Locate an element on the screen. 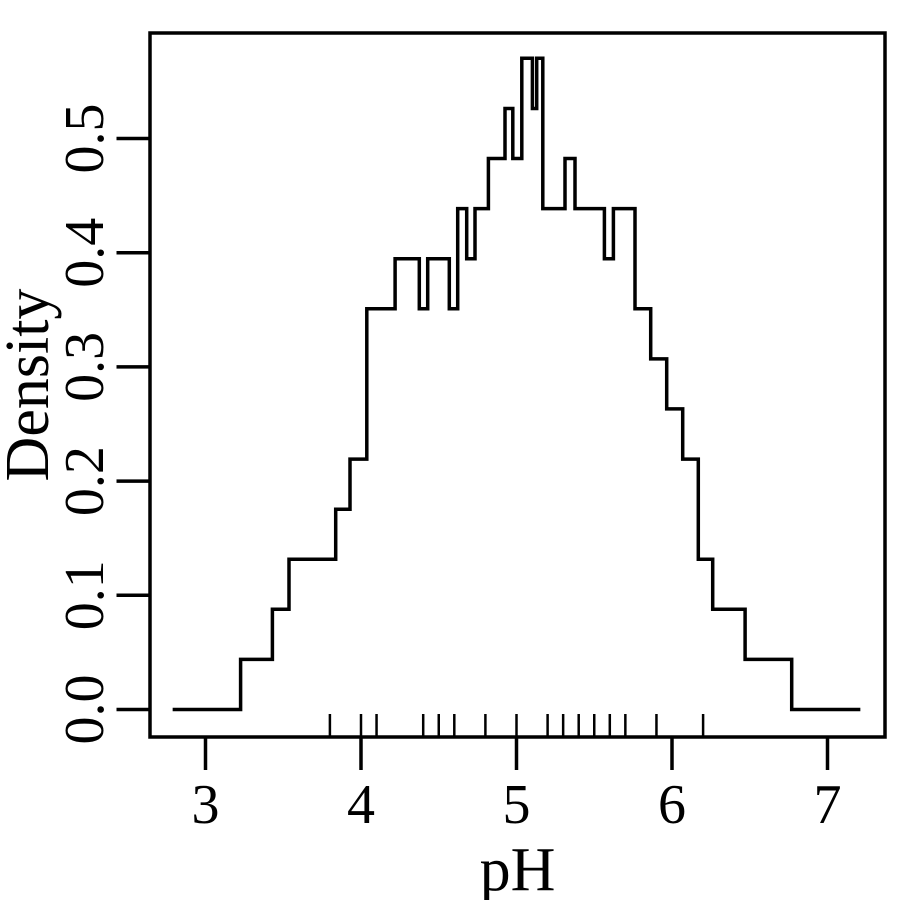  x-axis-tick-labels: 3 4 5 6 7 is located at coordinates (517, 805).